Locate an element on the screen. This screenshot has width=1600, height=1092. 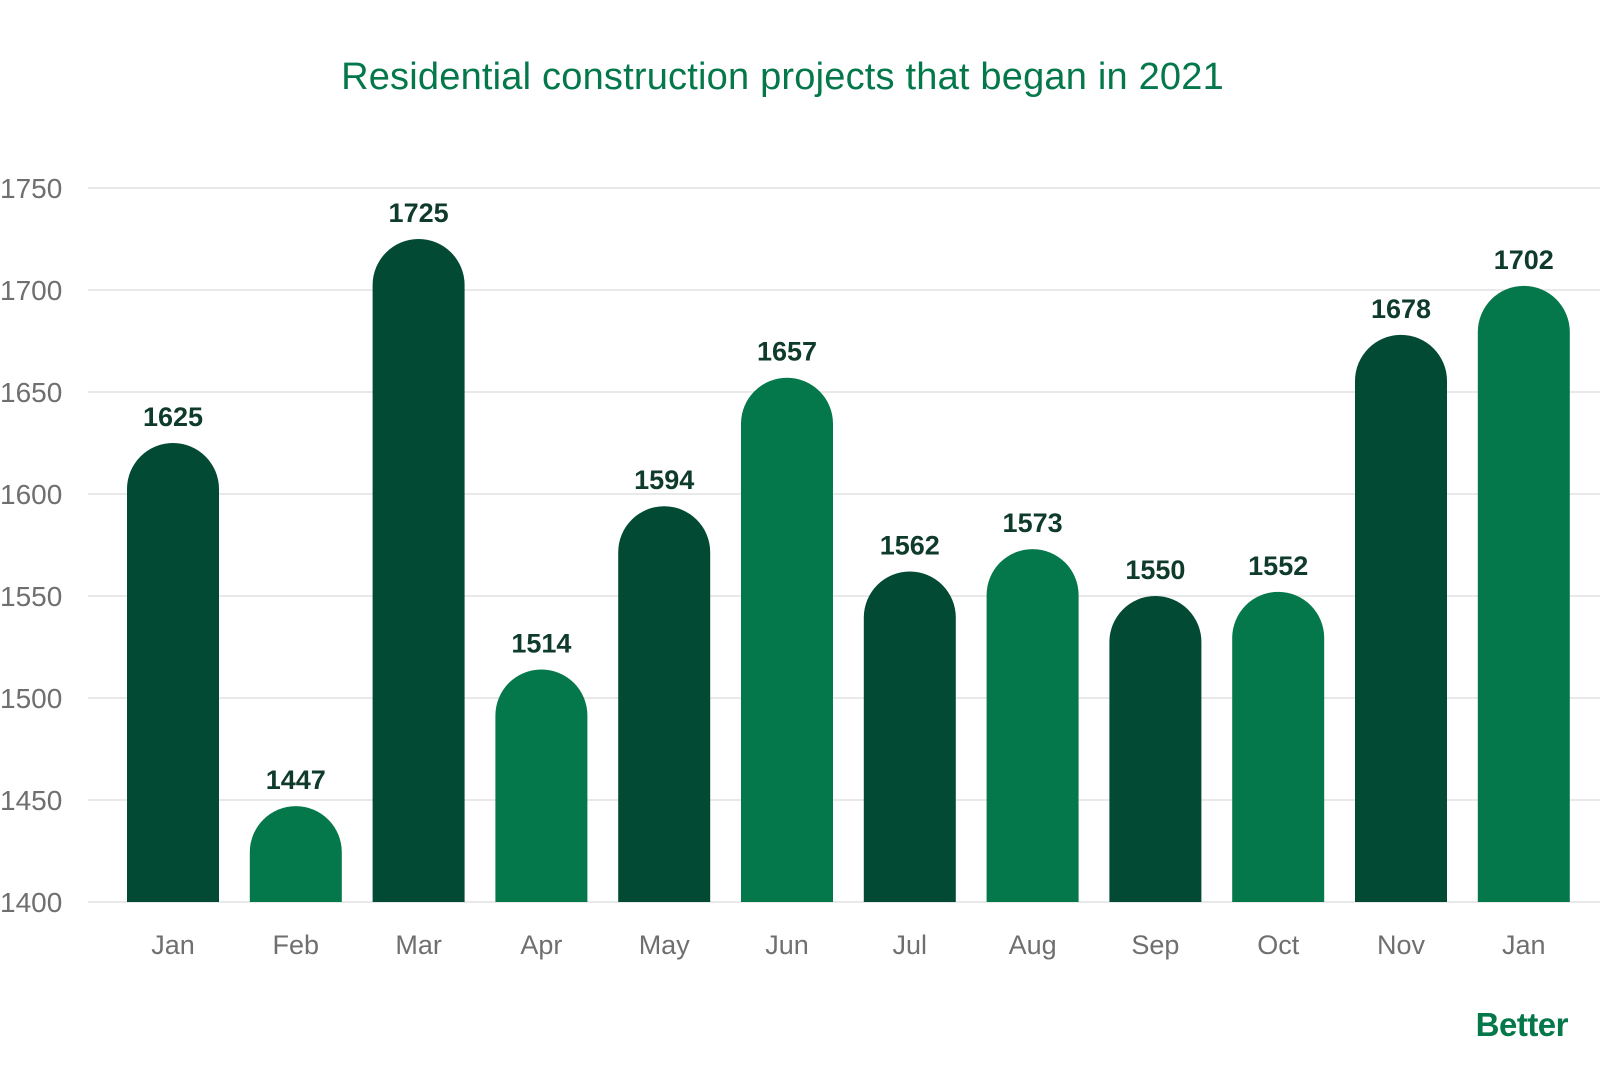
x-category-label: Feb is located at coordinates (296, 945).